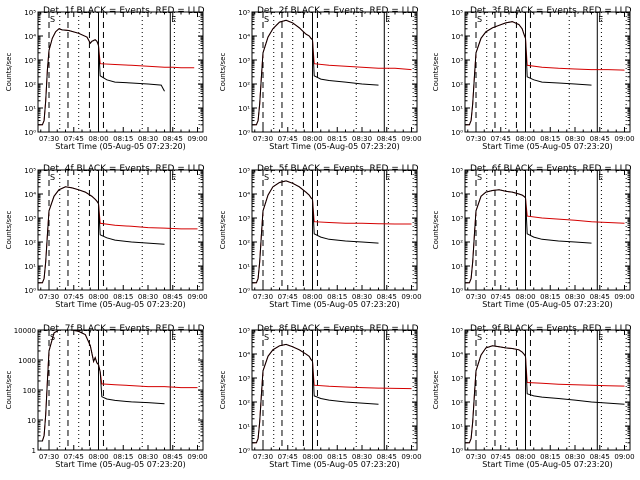 Image resolution: width=640 pixels, height=480 pixels. What do you see at coordinates (34, 451) in the screenshot?
I see `y-tick-label: 1` at bounding box center [34, 451].